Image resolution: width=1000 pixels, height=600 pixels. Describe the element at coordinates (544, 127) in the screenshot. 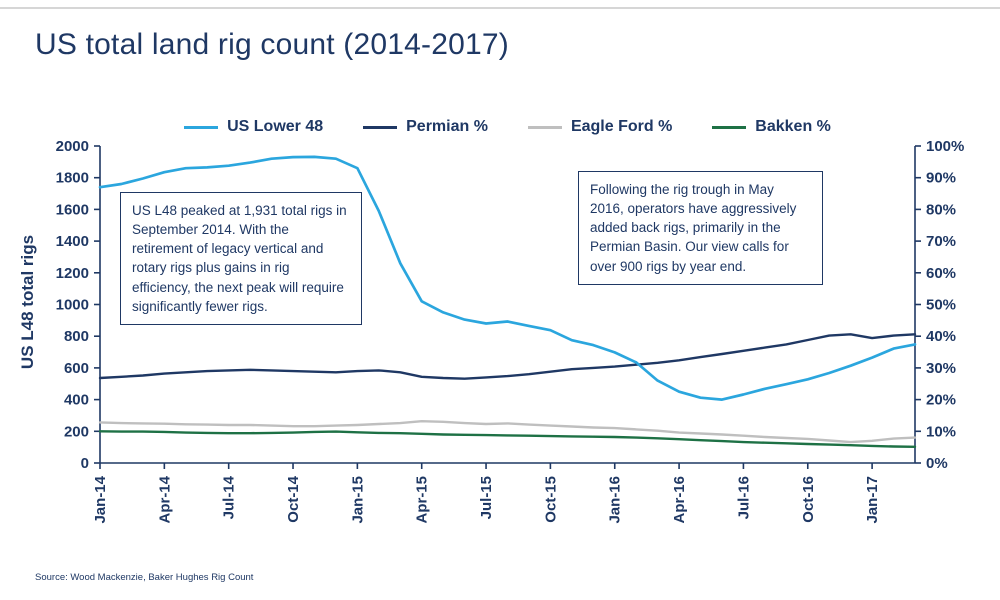

I see `eagle-ford-line-swatch-icon` at that location.